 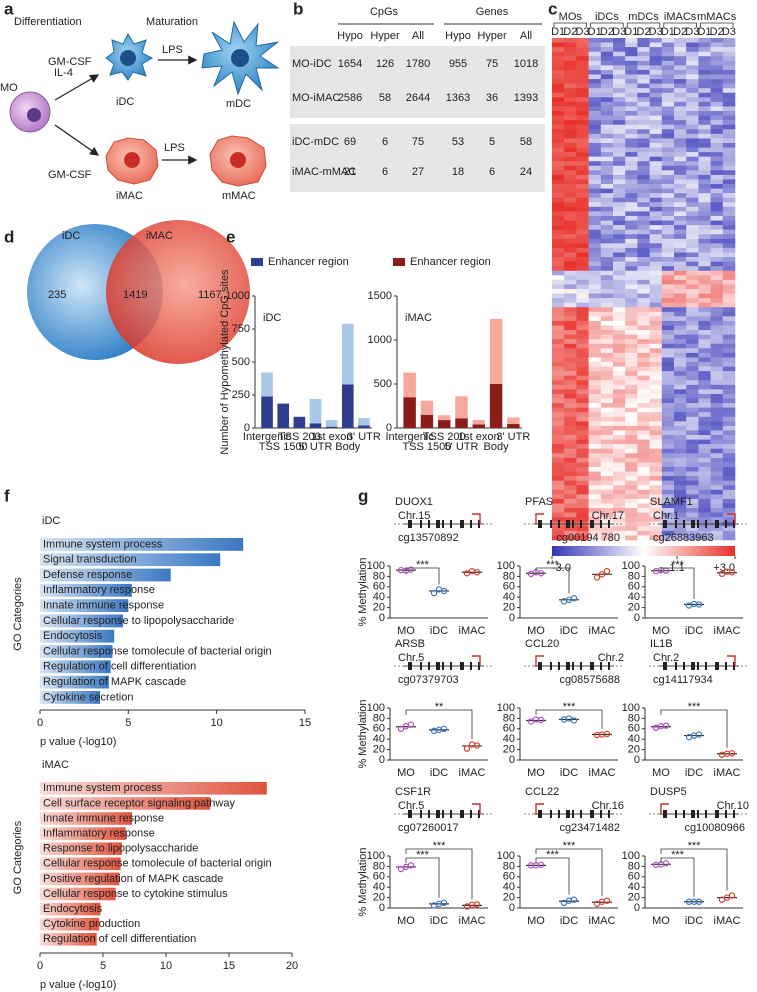 I want to click on significance-label: ***, so click(x=570, y=707).